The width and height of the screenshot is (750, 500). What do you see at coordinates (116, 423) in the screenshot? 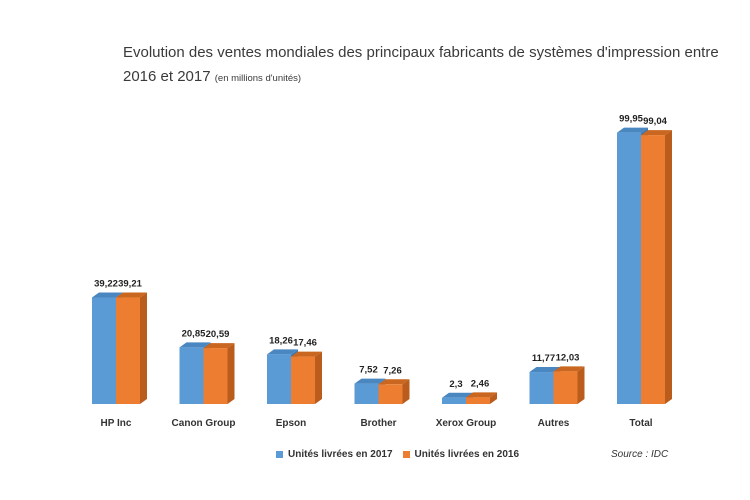
I see `category-label-hp-inc: HP Inc` at bounding box center [116, 423].